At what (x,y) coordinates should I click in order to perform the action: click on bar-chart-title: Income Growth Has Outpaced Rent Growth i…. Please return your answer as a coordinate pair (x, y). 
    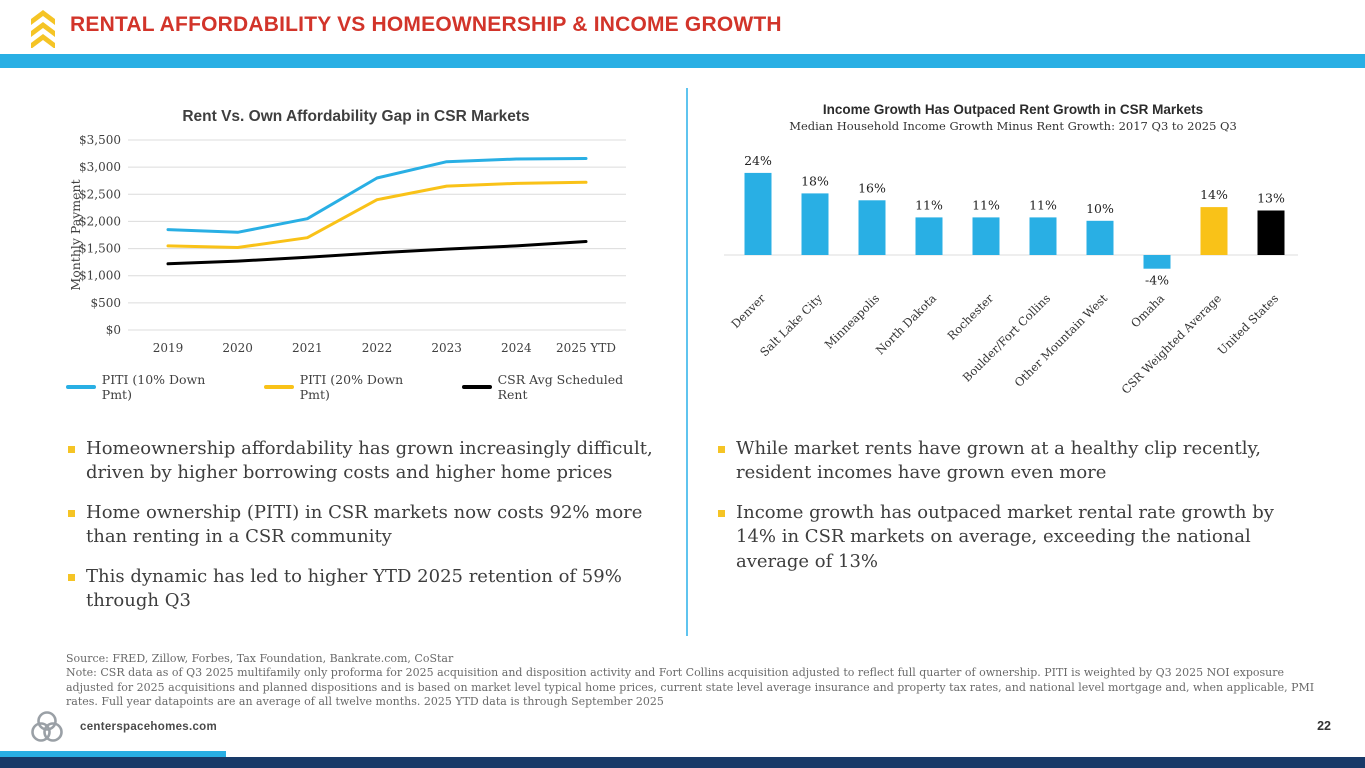
    Looking at the image, I should click on (1013, 109).